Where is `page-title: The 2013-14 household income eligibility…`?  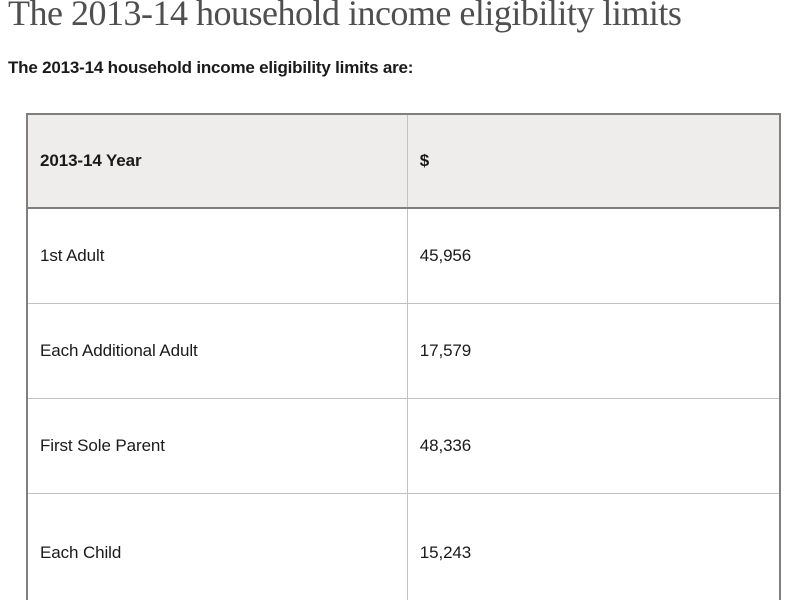
page-title: The 2013-14 household income eligibility… is located at coordinates (345, 16).